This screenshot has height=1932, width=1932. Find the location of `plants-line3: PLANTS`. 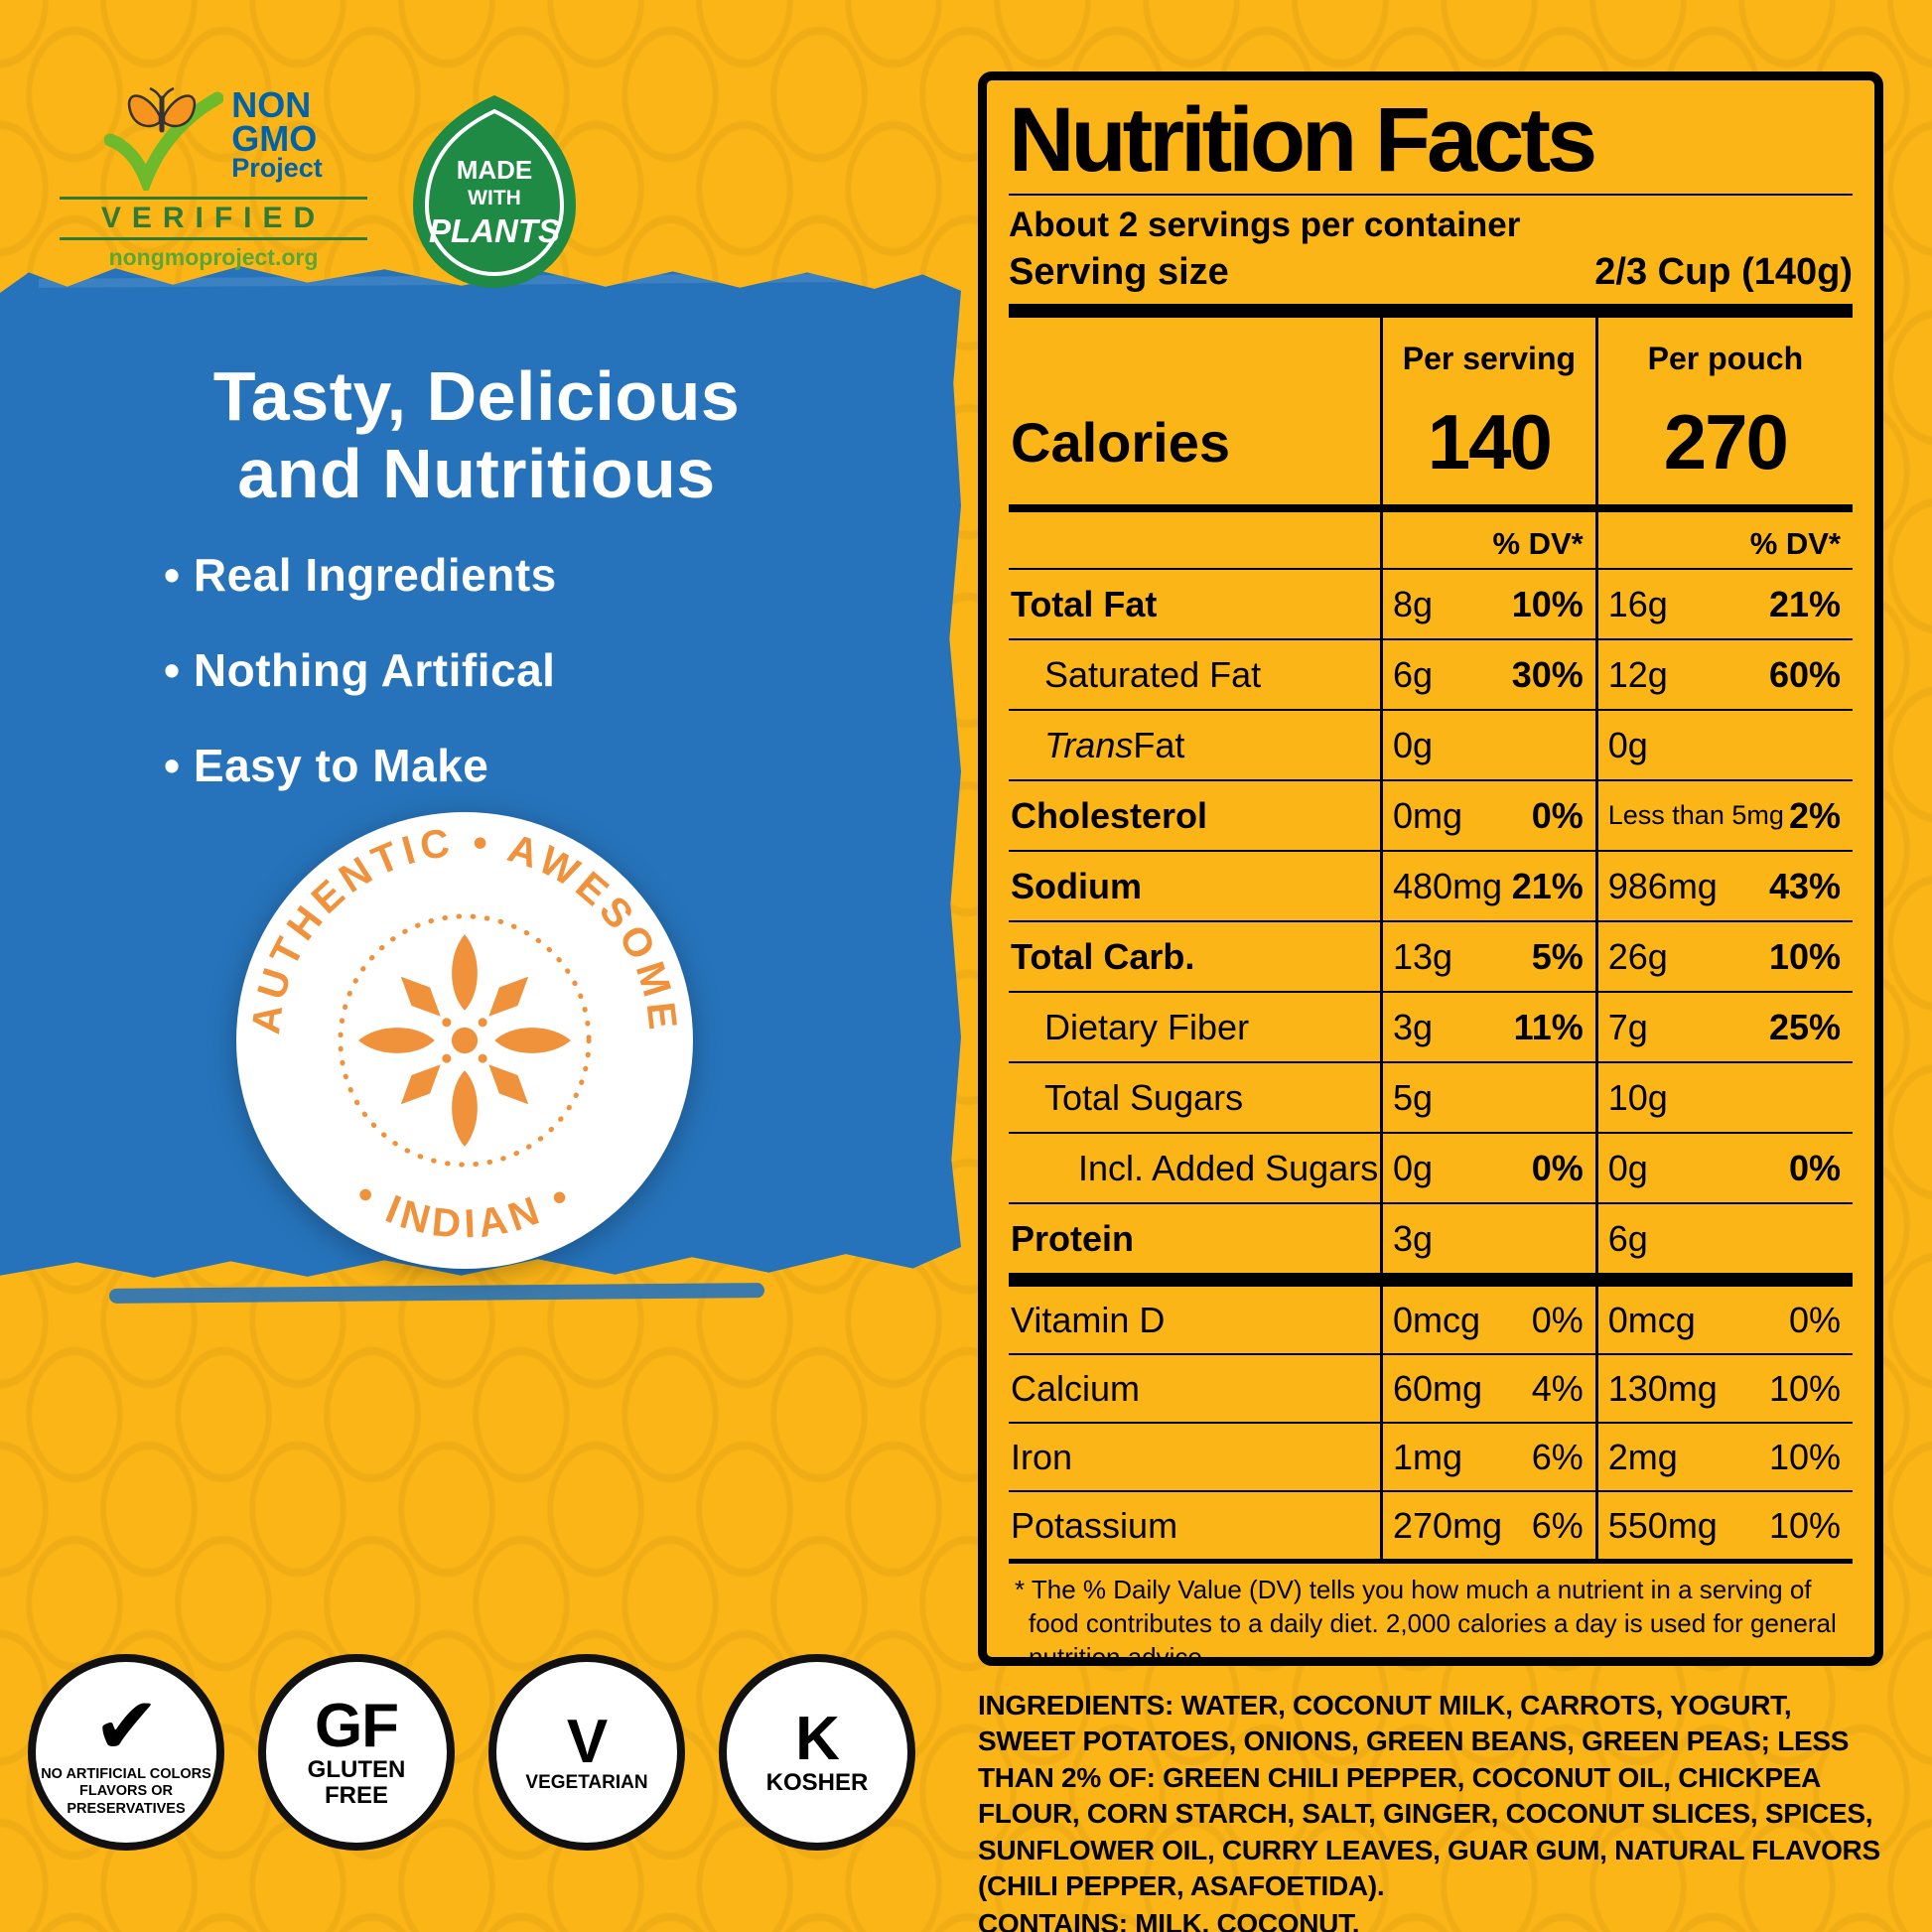

plants-line3: PLANTS is located at coordinates (495, 231).